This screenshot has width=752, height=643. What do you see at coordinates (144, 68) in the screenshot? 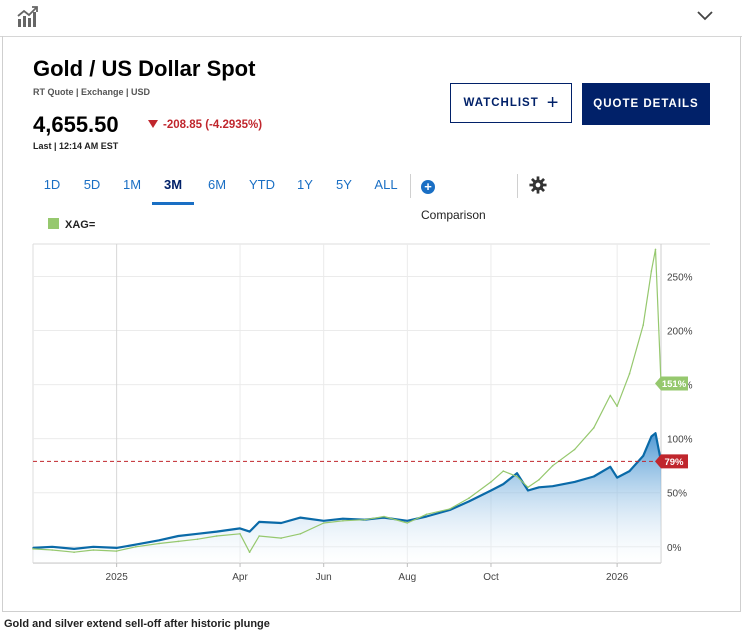
I see `page-title: Gold / US Dollar Spot` at bounding box center [144, 68].